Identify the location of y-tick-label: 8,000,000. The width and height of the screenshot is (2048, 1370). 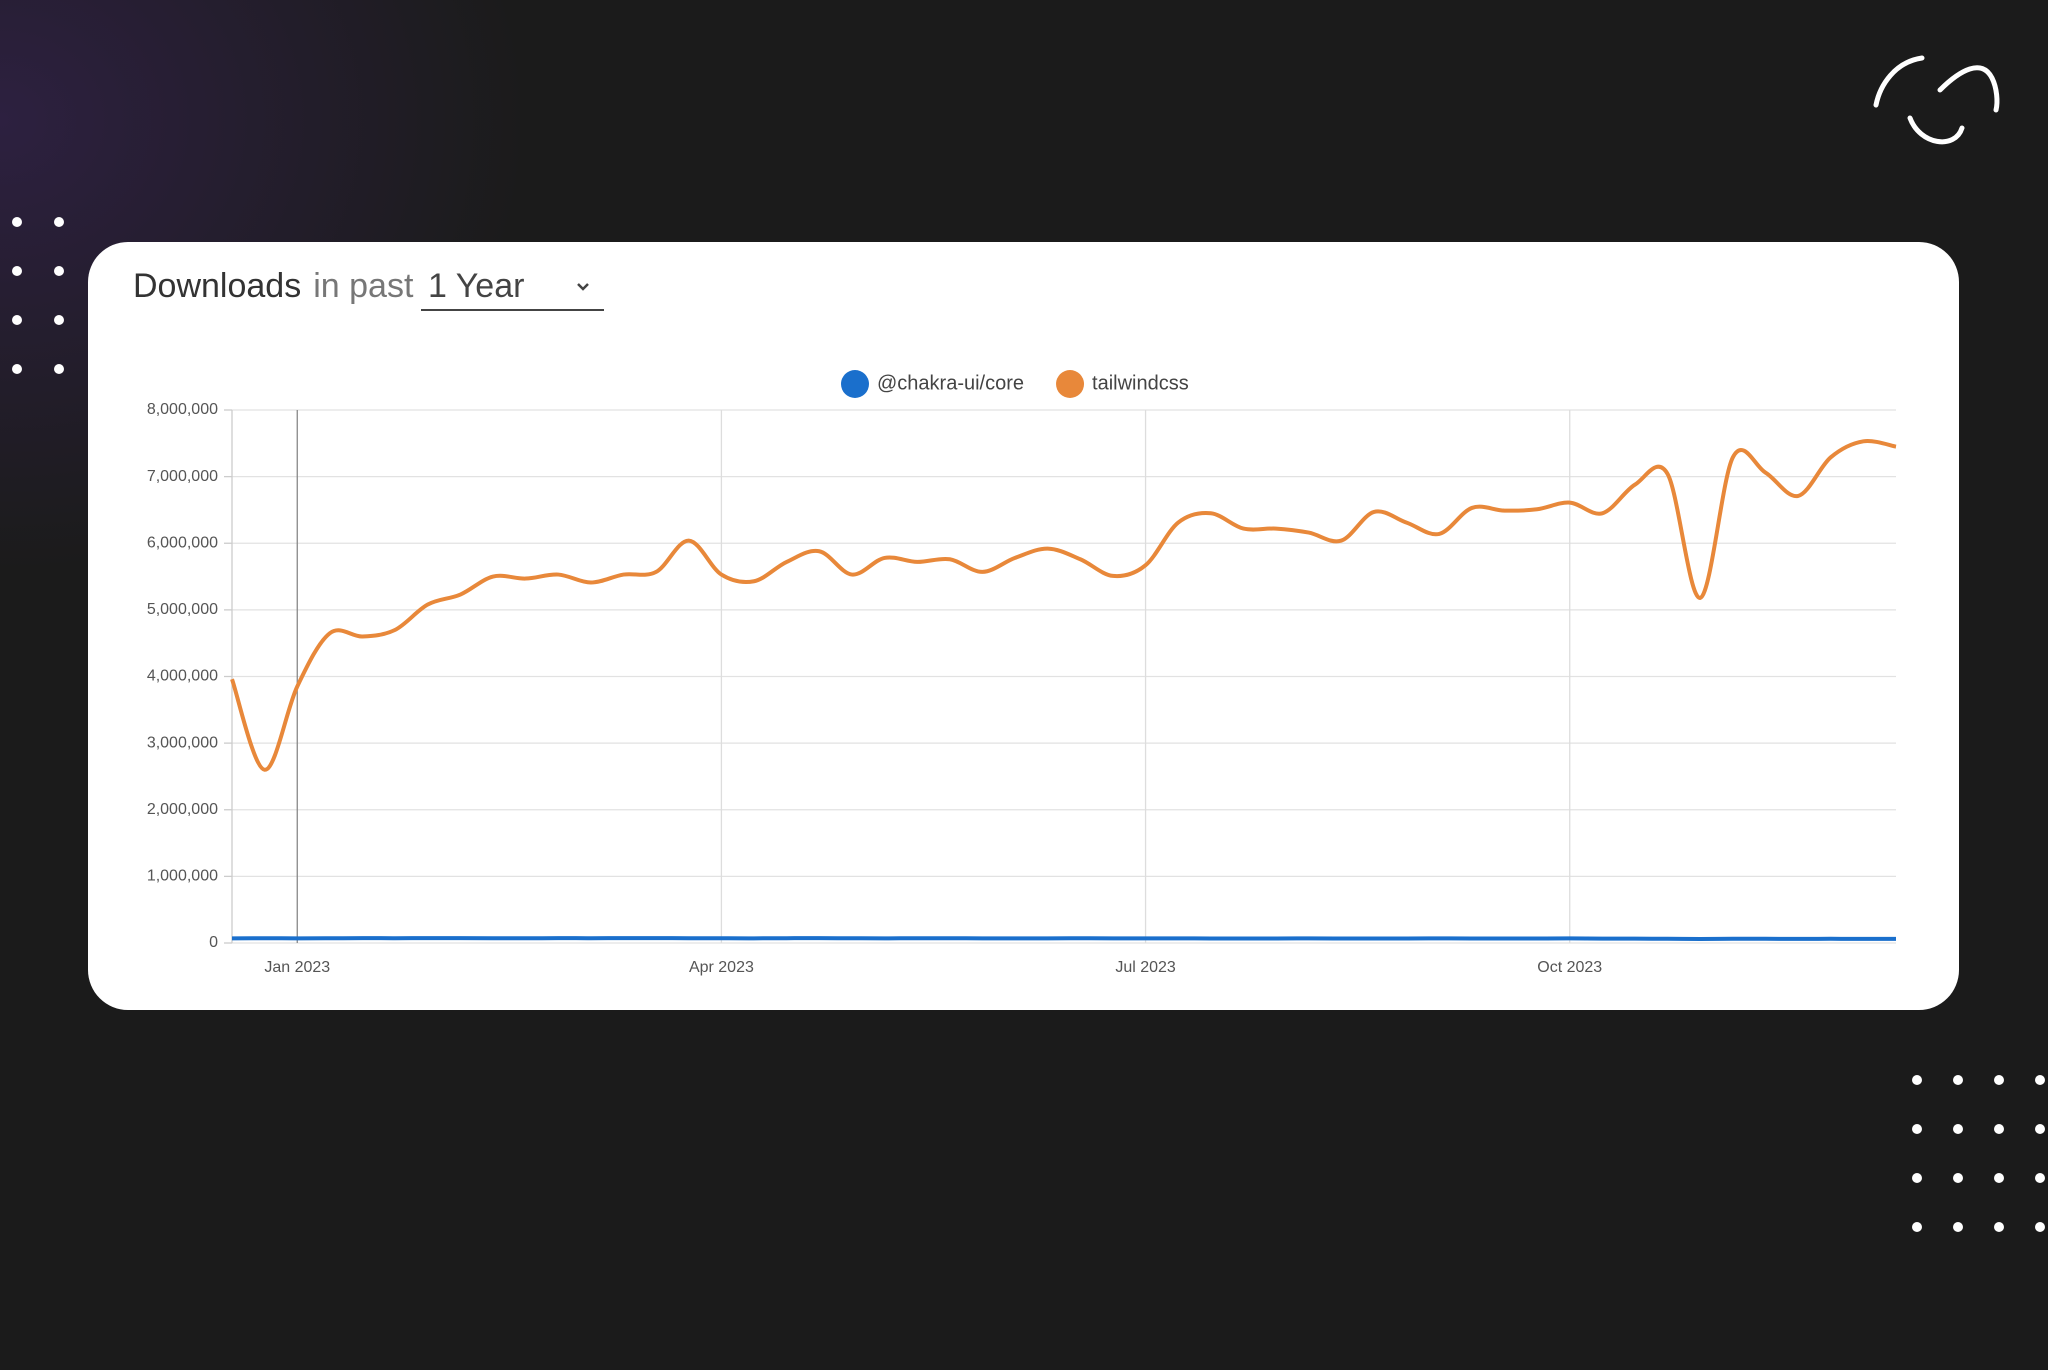
(182, 409).